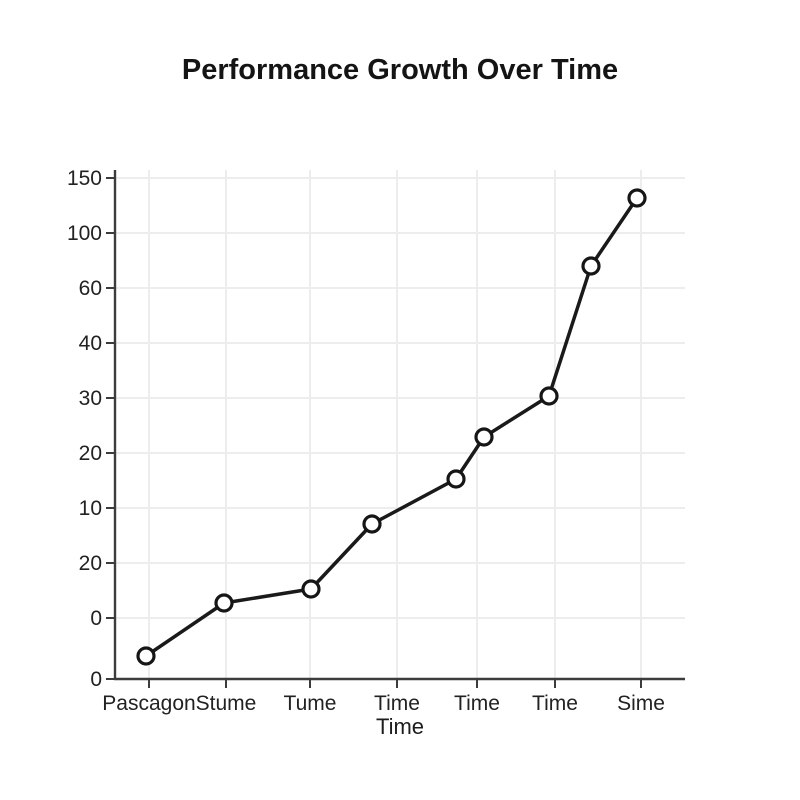  I want to click on chart-title: Performance Growth Over Time, so click(400, 70).